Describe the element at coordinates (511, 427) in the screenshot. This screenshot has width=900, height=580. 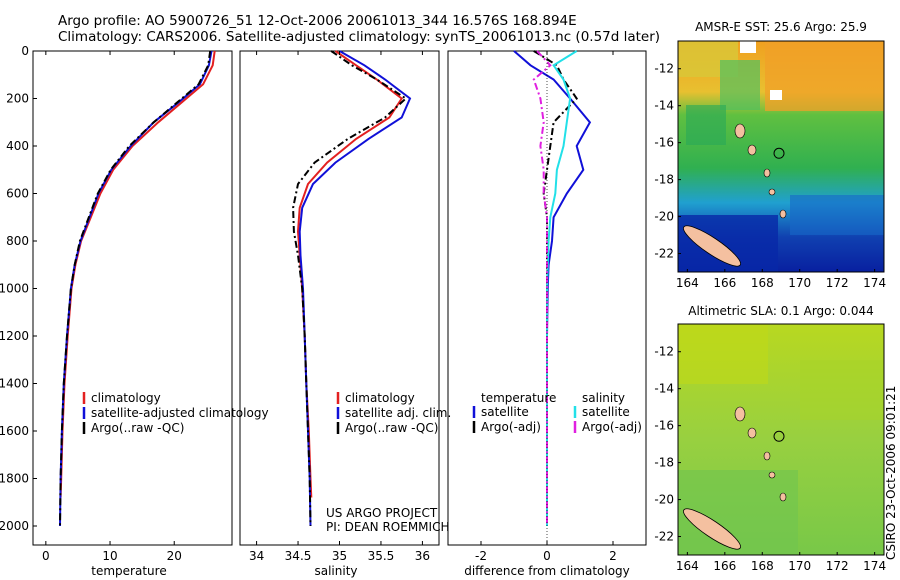
I see `legend-label-temp-argo: Argo(-adj)` at that location.